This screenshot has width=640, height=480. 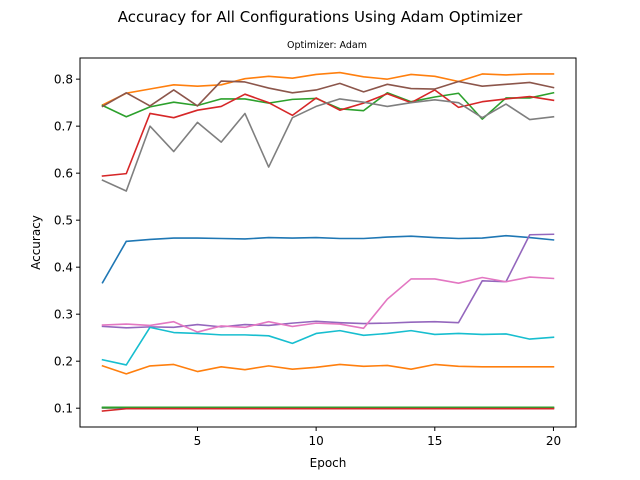 What do you see at coordinates (63, 409) in the screenshot?
I see `y-tick-label: 0.1` at bounding box center [63, 409].